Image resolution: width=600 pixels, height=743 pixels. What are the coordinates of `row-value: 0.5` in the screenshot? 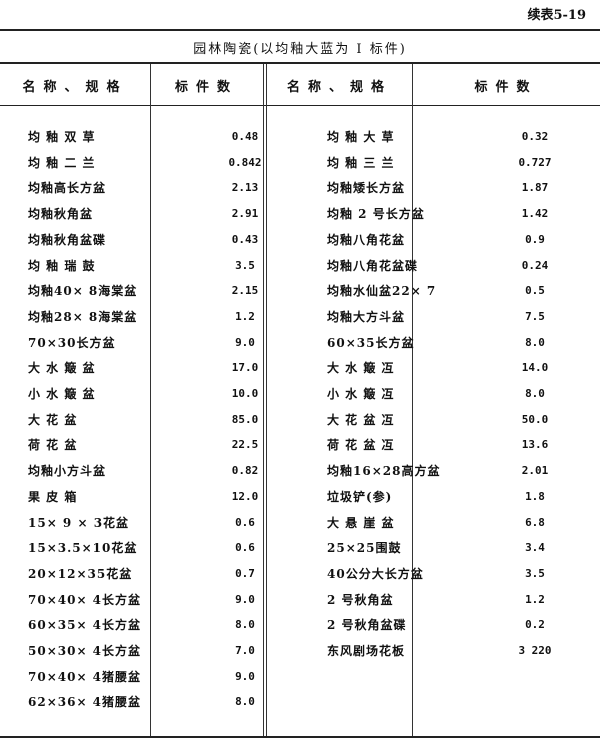 It's located at (535, 291).